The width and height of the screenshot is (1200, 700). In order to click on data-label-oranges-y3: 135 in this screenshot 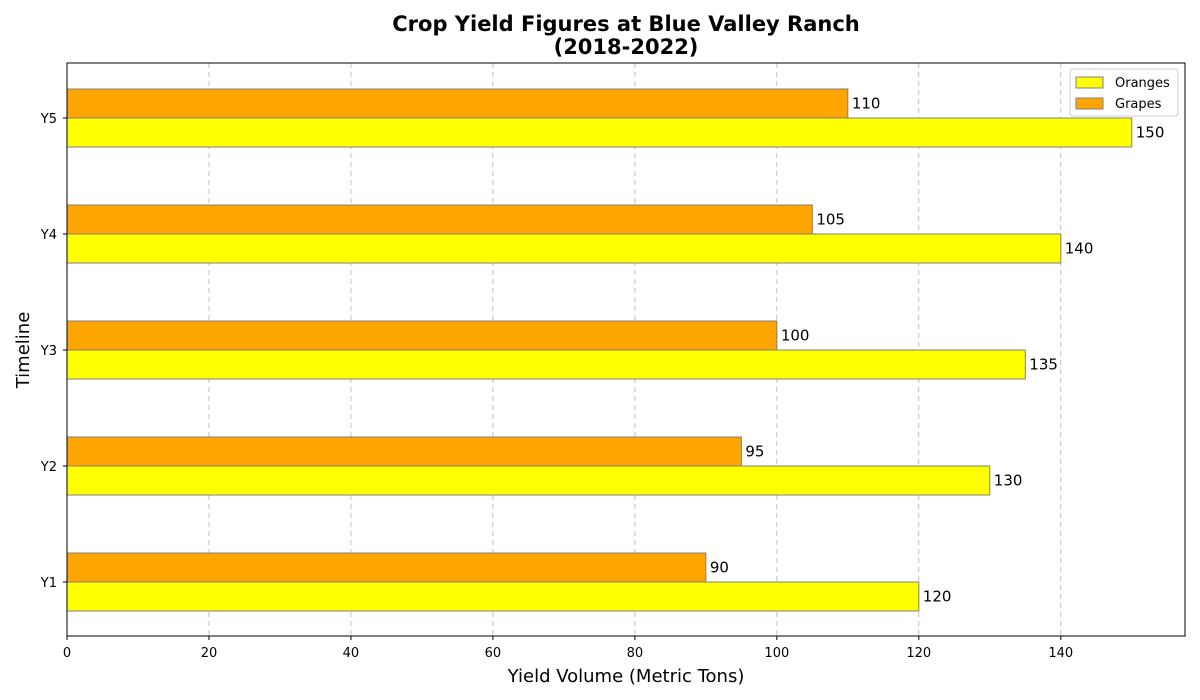, I will do `click(1043, 365)`.